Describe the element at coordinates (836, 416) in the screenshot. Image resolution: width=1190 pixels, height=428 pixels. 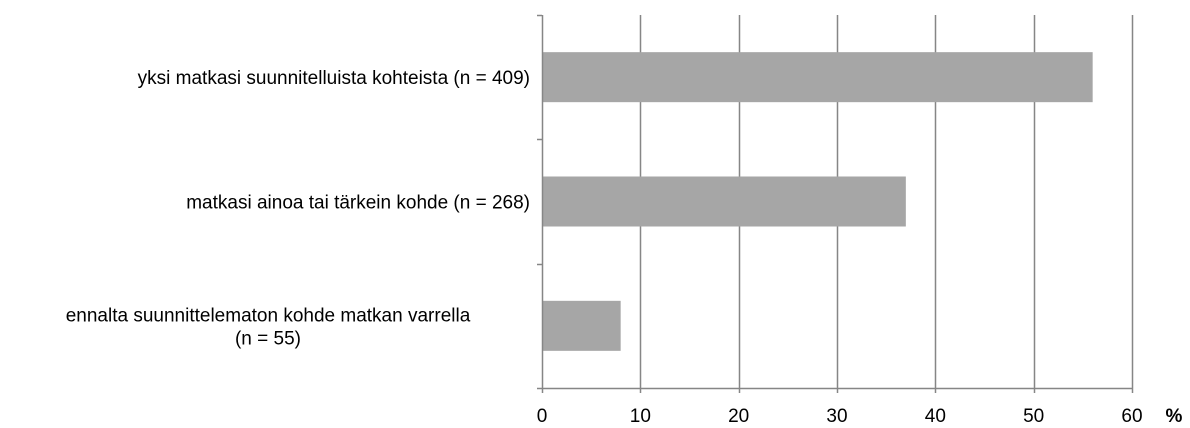
I see `x-tick-label: 30` at that location.